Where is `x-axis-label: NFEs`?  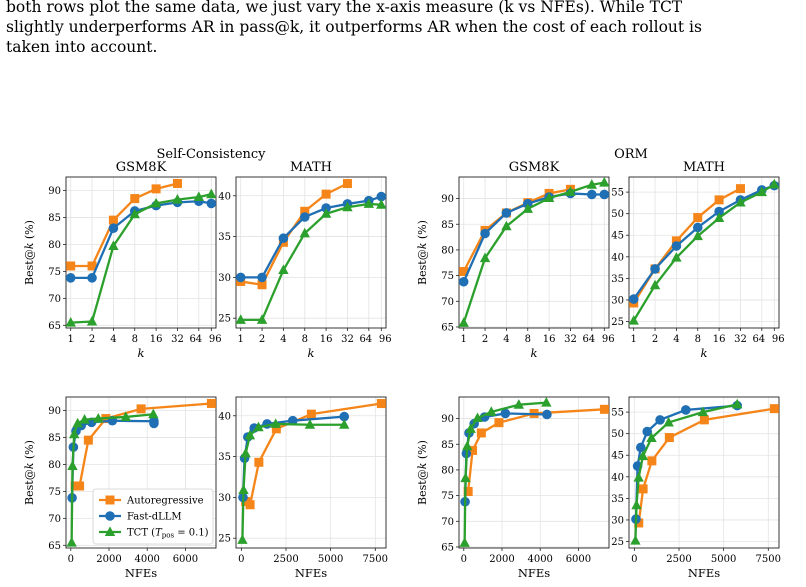
x-axis-label: NFEs is located at coordinates (704, 573).